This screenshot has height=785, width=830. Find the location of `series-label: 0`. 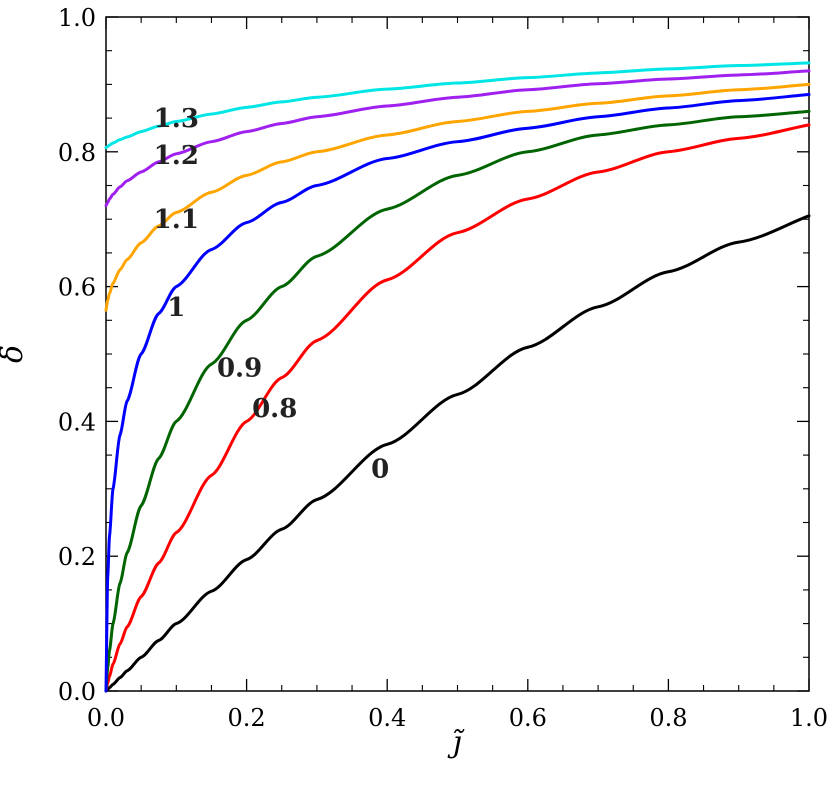

series-label: 0 is located at coordinates (380, 470).